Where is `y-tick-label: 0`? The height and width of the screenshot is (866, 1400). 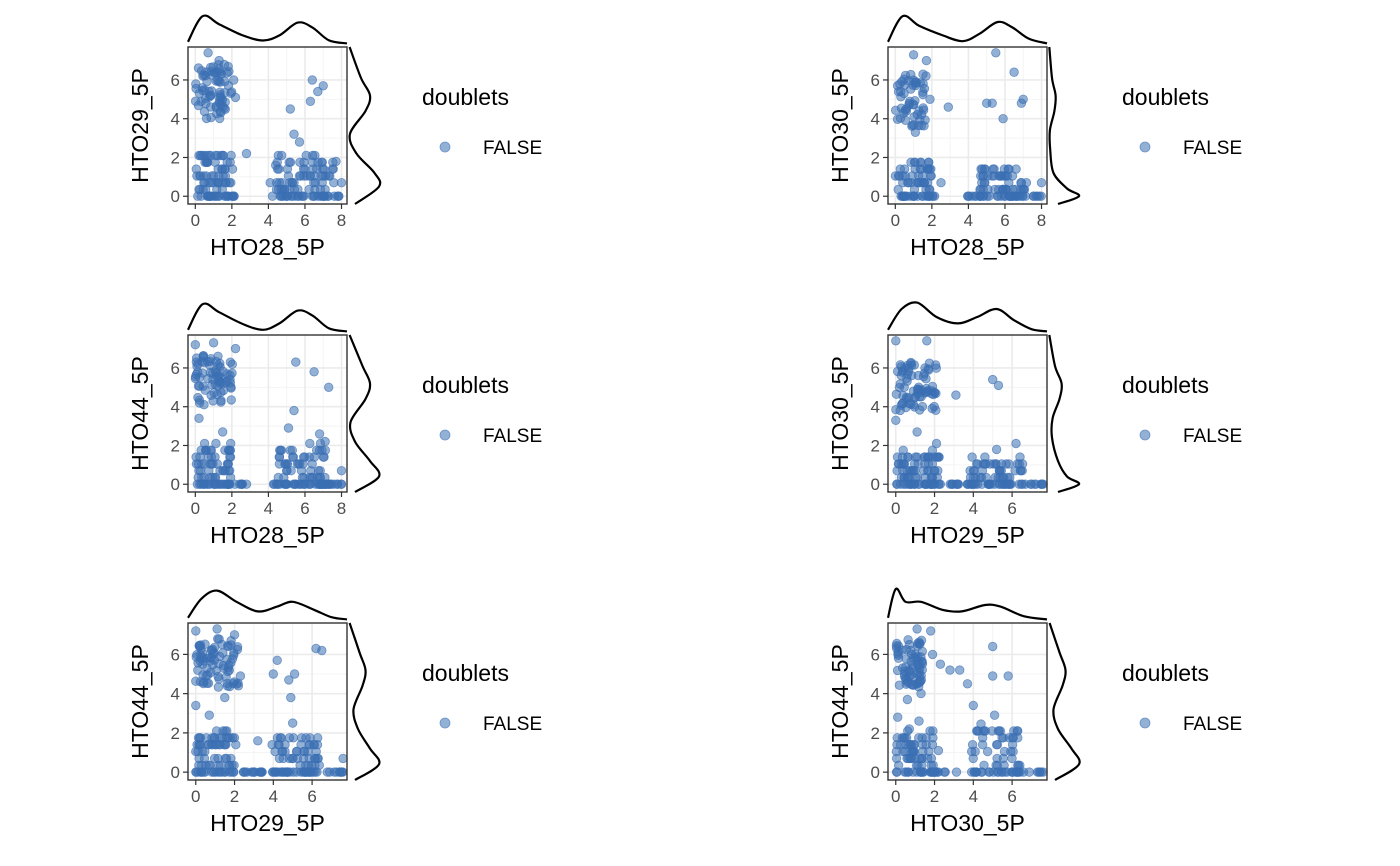
y-tick-label: 0 is located at coordinates (875, 484).